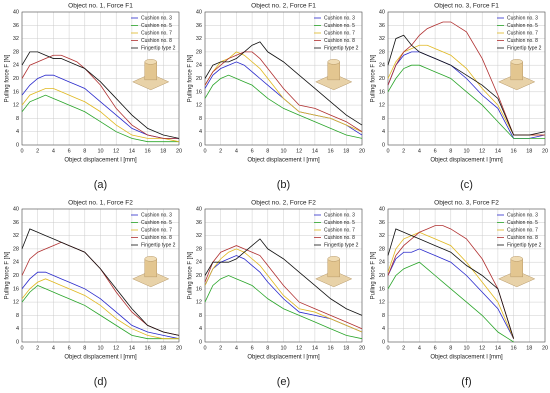 The width and height of the screenshot is (550, 393). What do you see at coordinates (382, 276) in the screenshot?
I see `y-tick-label: 20` at bounding box center [382, 276].